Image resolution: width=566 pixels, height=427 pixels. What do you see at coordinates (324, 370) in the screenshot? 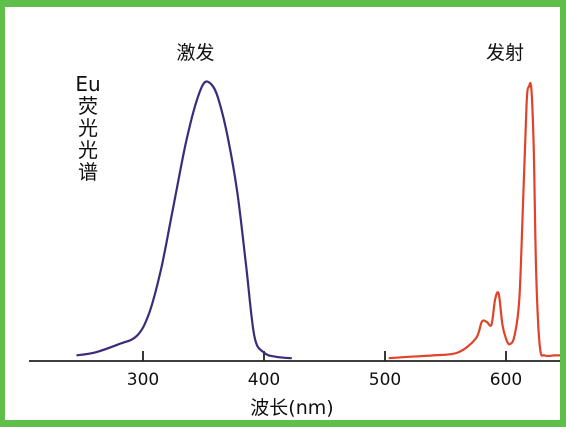
I see `x-ticks: 300 400 500 600` at bounding box center [324, 370].